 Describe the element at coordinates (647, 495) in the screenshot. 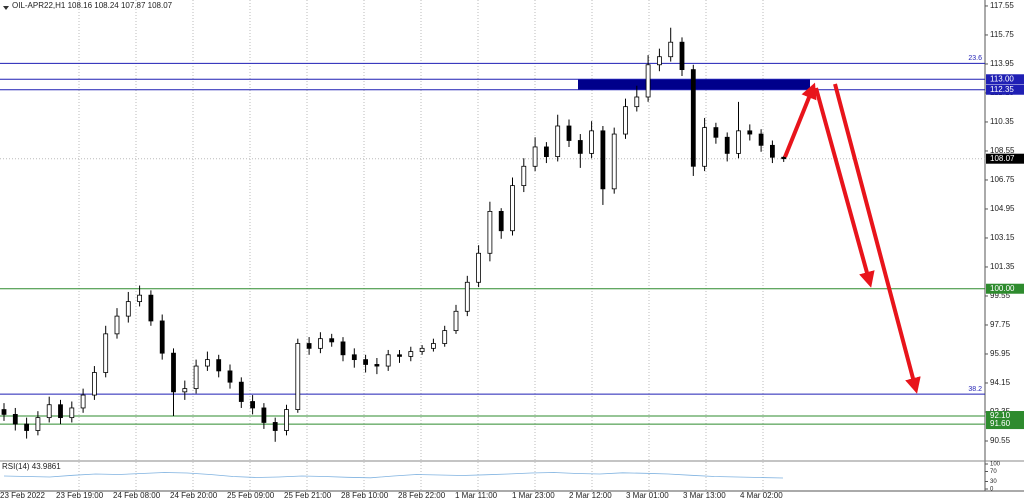

I see `x-tick-label: 3 Mar 01:00` at that location.